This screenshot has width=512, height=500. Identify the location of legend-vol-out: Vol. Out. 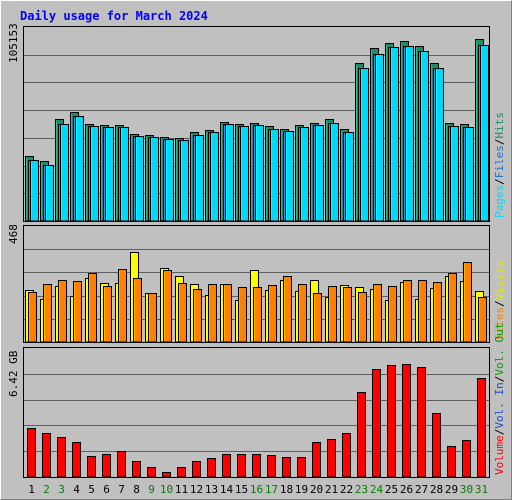
(499, 349).